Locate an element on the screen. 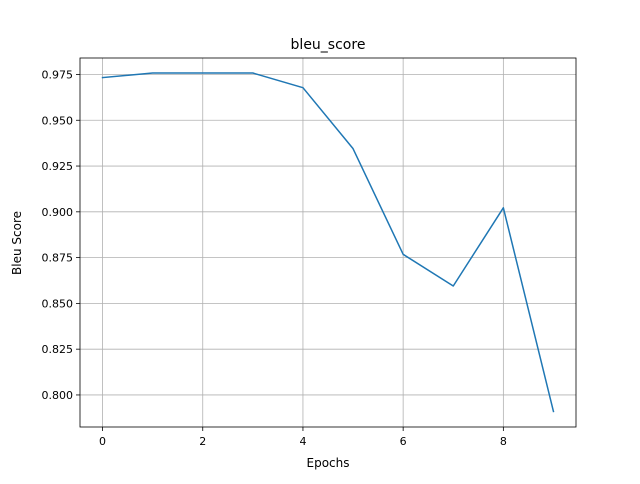 Image resolution: width=640 pixels, height=484 pixels. y-tick-label: 0.900 is located at coordinates (58, 212).